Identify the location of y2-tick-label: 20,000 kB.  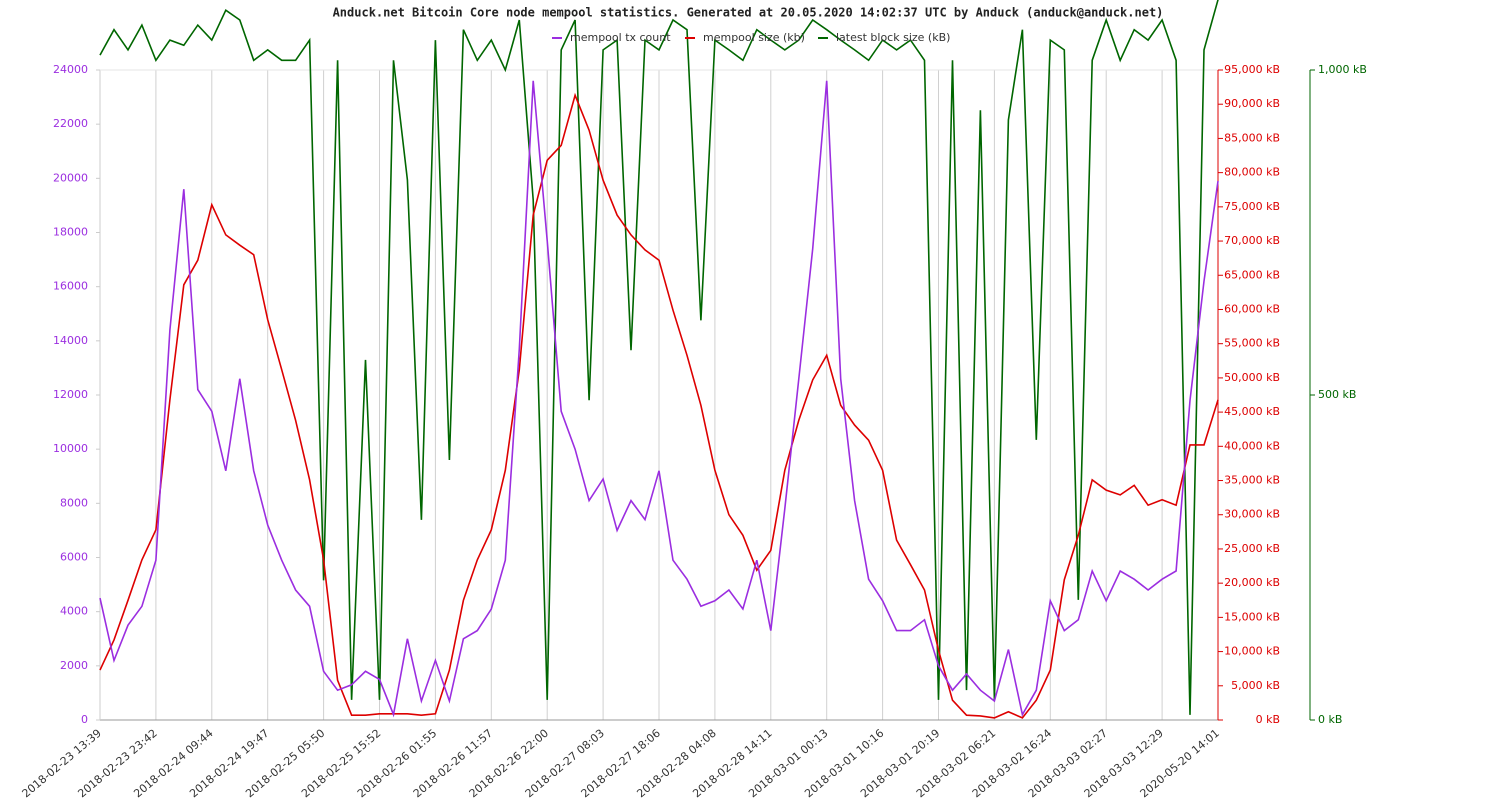
(1252, 582).